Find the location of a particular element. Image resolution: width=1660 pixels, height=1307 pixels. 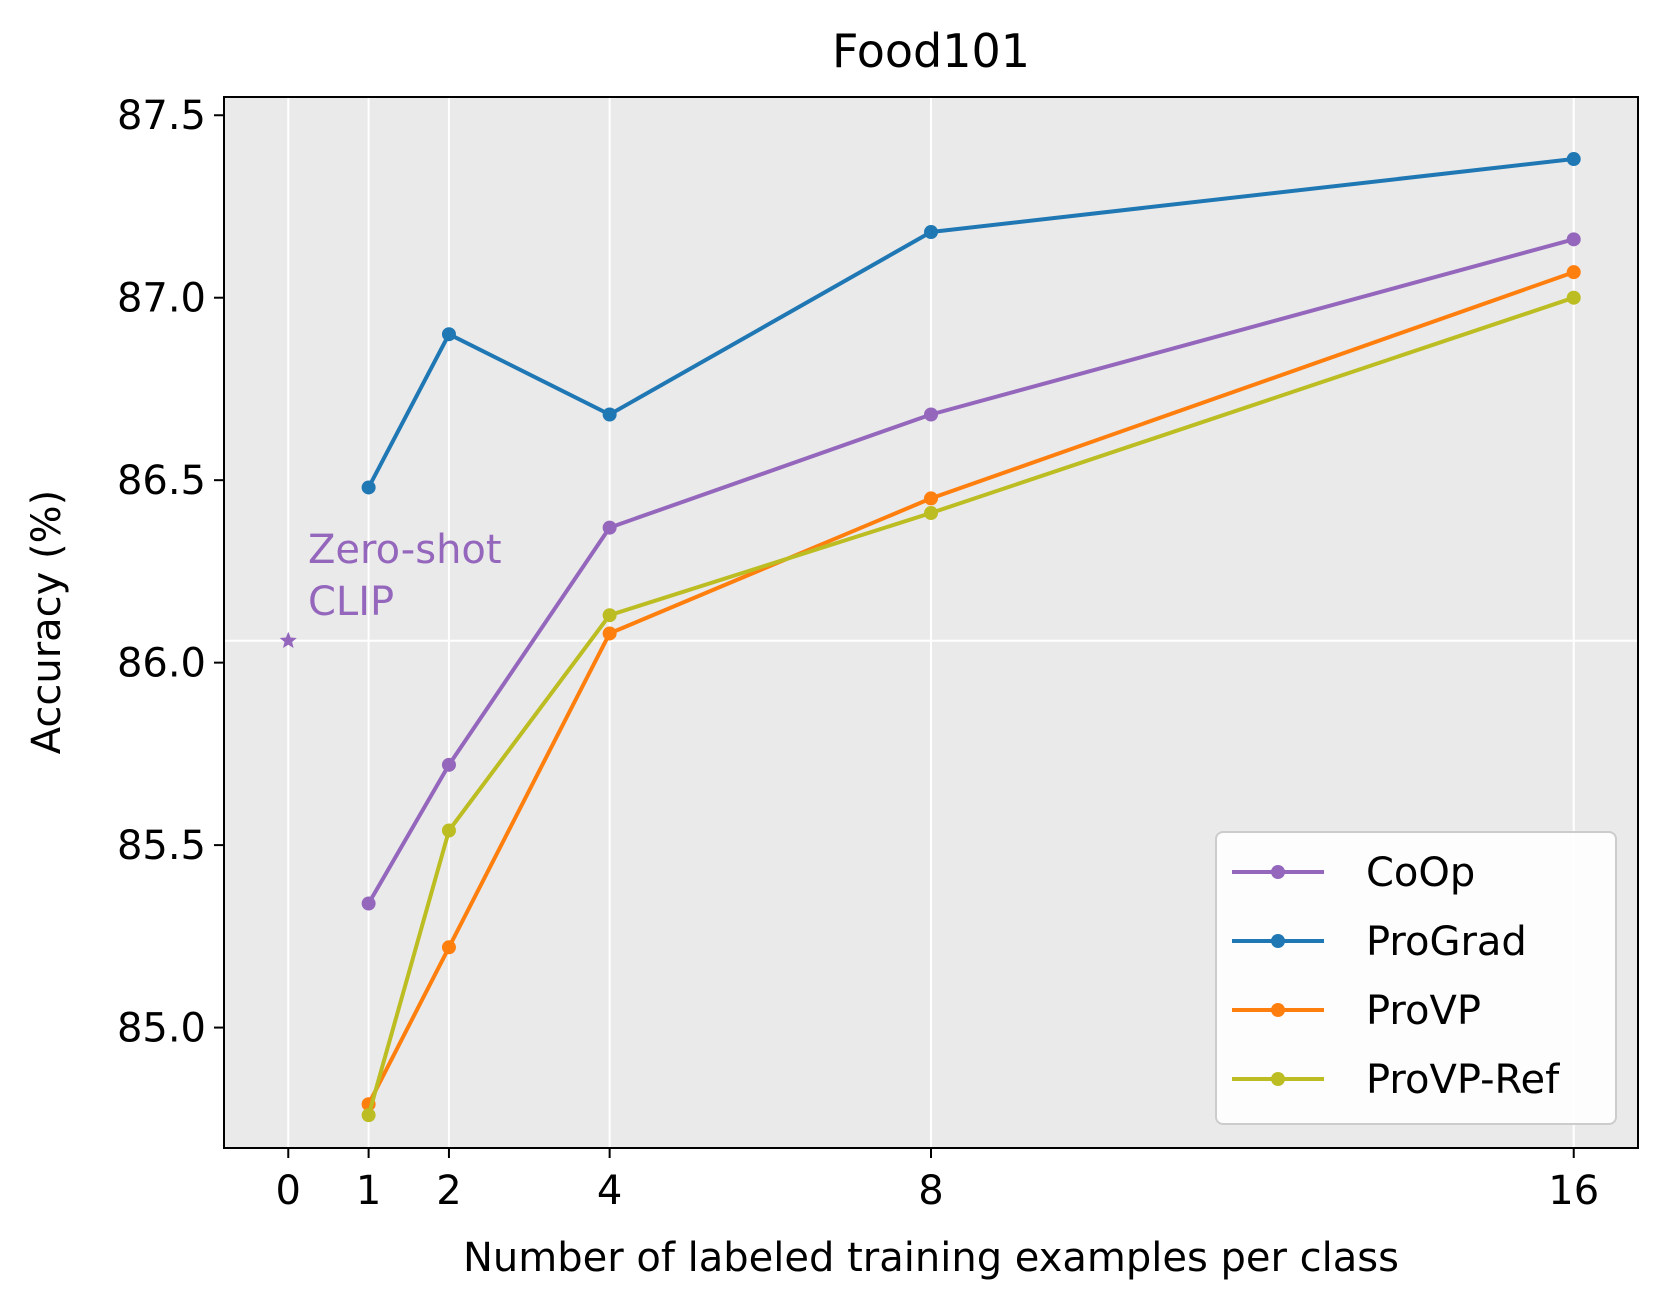

zero-shot-star-marker is located at coordinates (288, 639).